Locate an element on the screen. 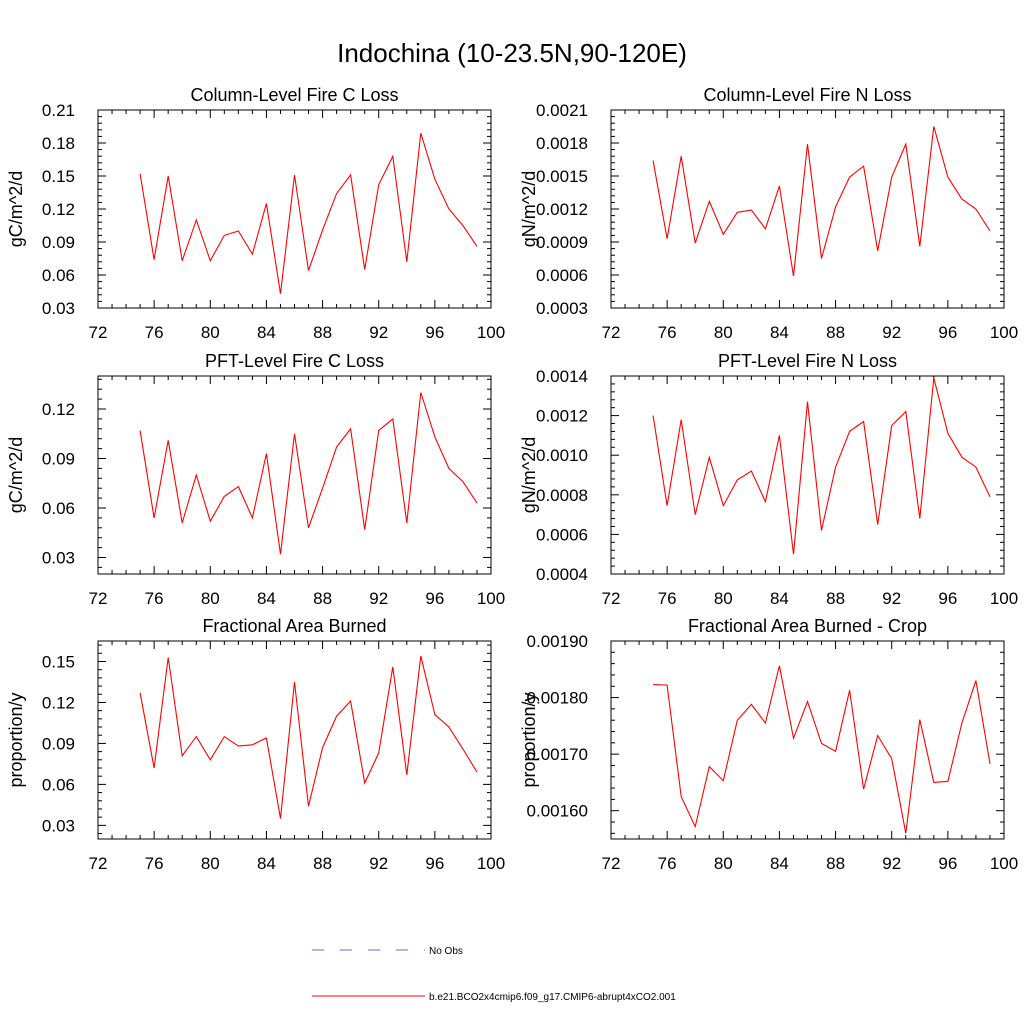 Image resolution: width=1024 pixels, height=1024 pixels. panel-title: Column-Level Fire N Loss is located at coordinates (807, 95).